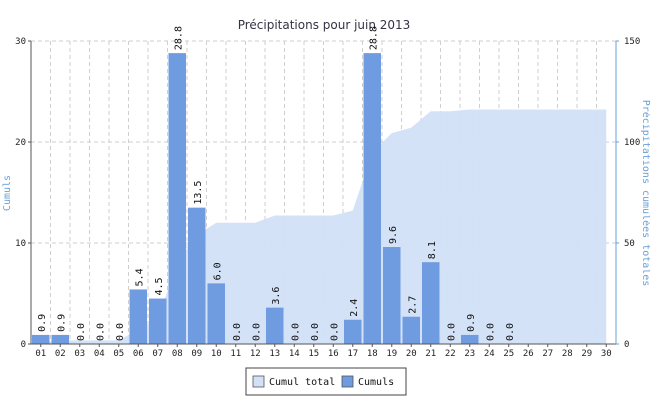 This screenshot has height=400, width=650. What do you see at coordinates (347, 381) in the screenshot?
I see `legend-swatch-cumuls` at bounding box center [347, 381].